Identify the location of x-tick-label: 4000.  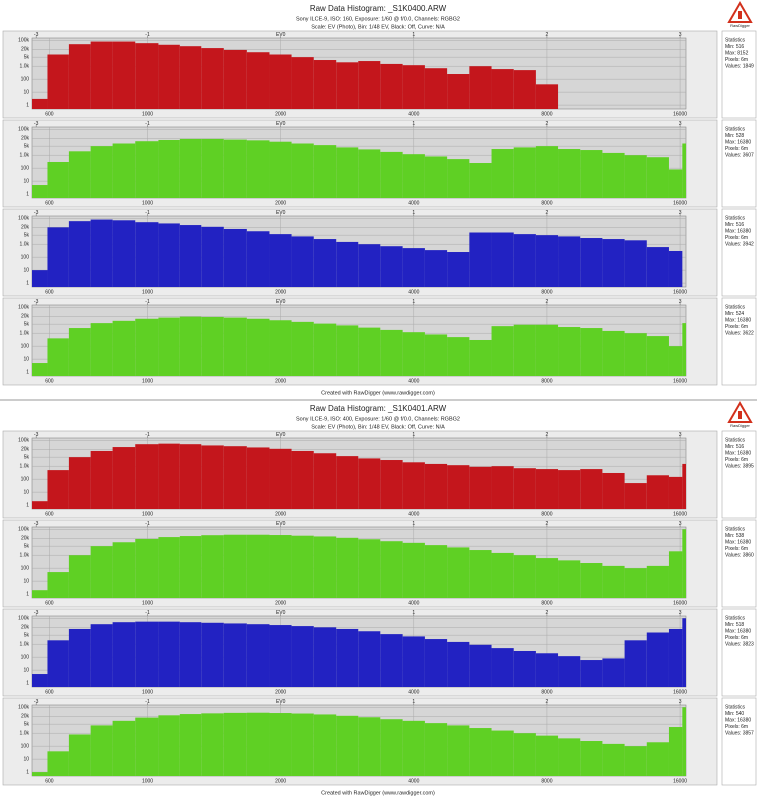
(413, 381).